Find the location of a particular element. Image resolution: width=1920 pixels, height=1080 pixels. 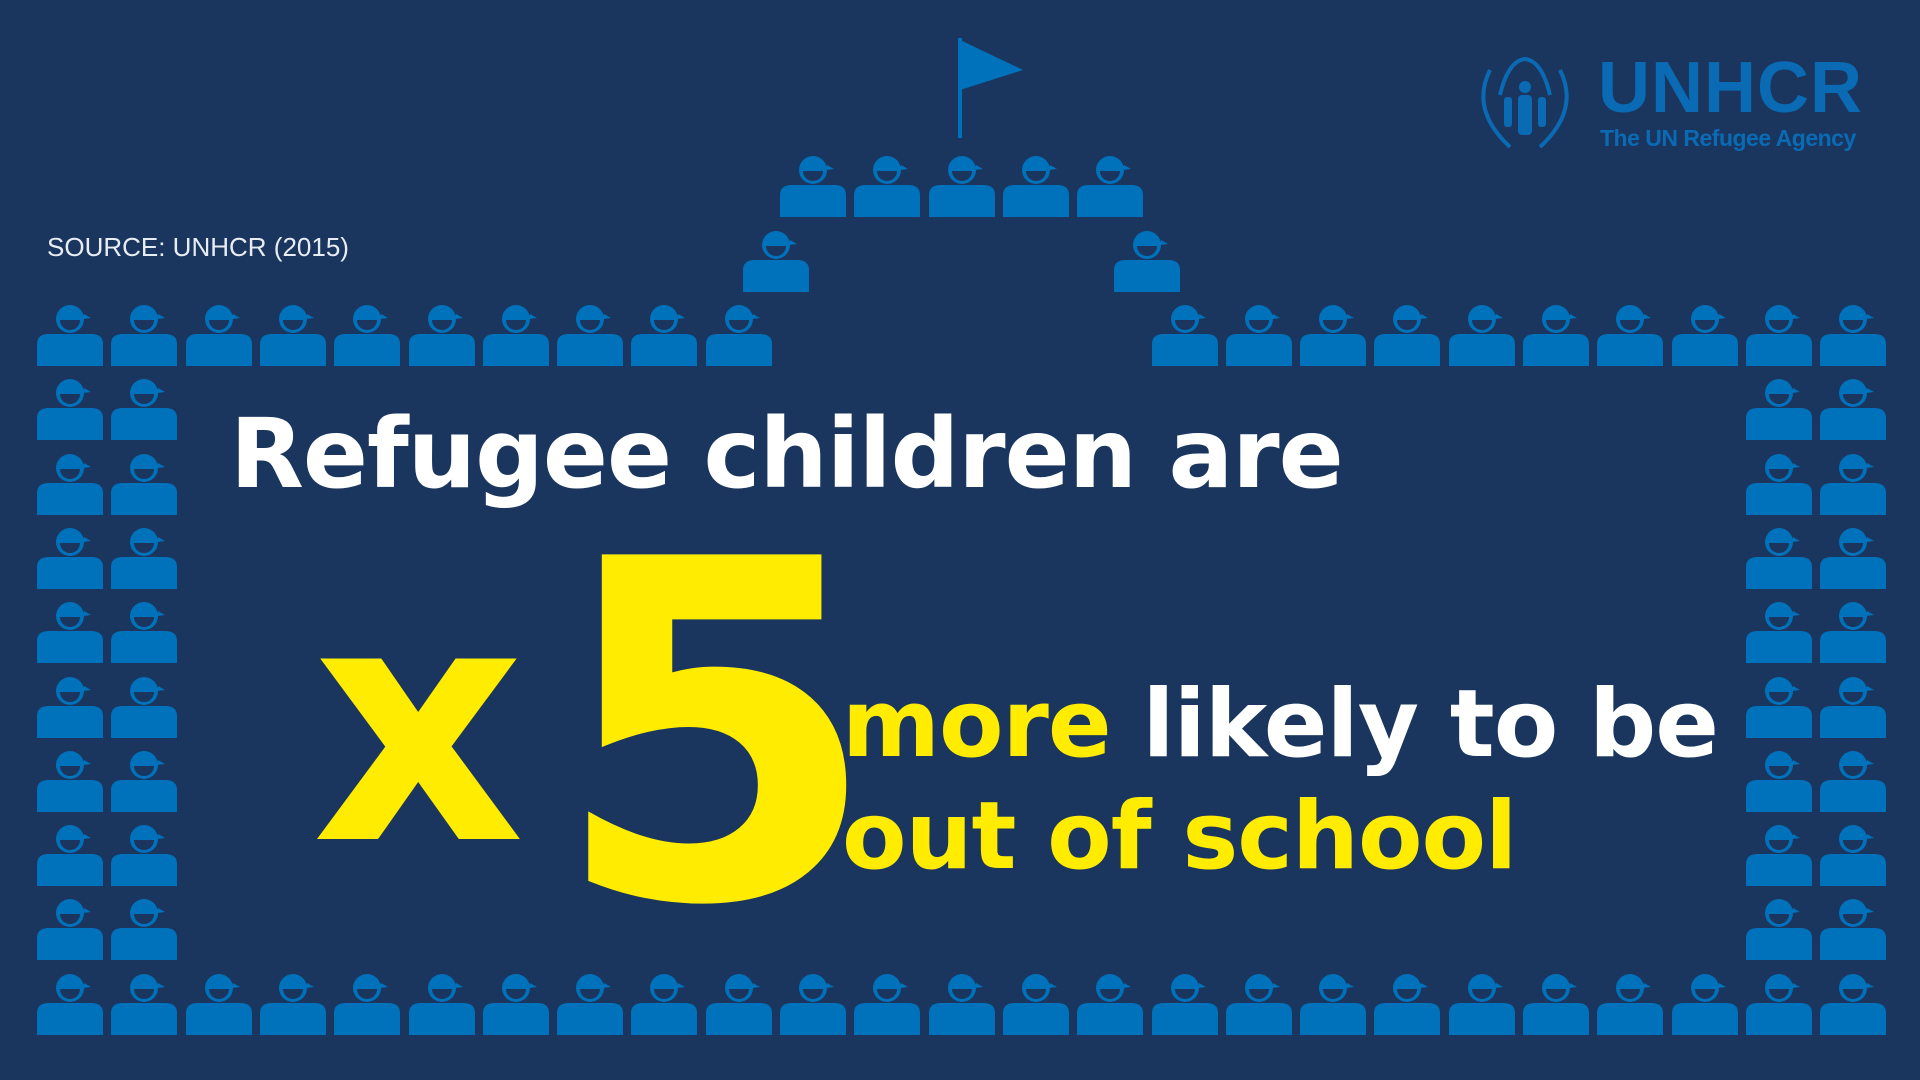

source-citation: SOURCE: UNHCR (2015) is located at coordinates (198, 247).